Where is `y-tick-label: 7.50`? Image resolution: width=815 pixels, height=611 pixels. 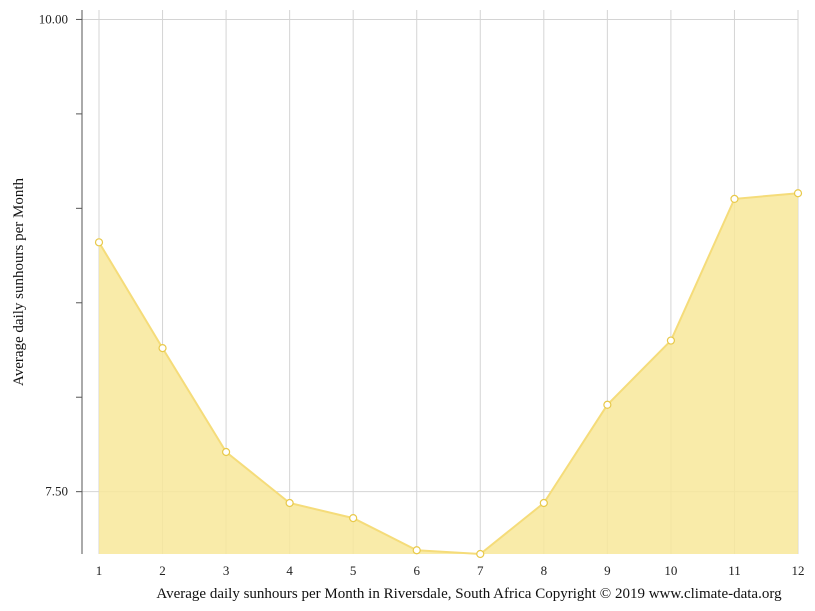 y-tick-label: 7.50 is located at coordinates (56, 491).